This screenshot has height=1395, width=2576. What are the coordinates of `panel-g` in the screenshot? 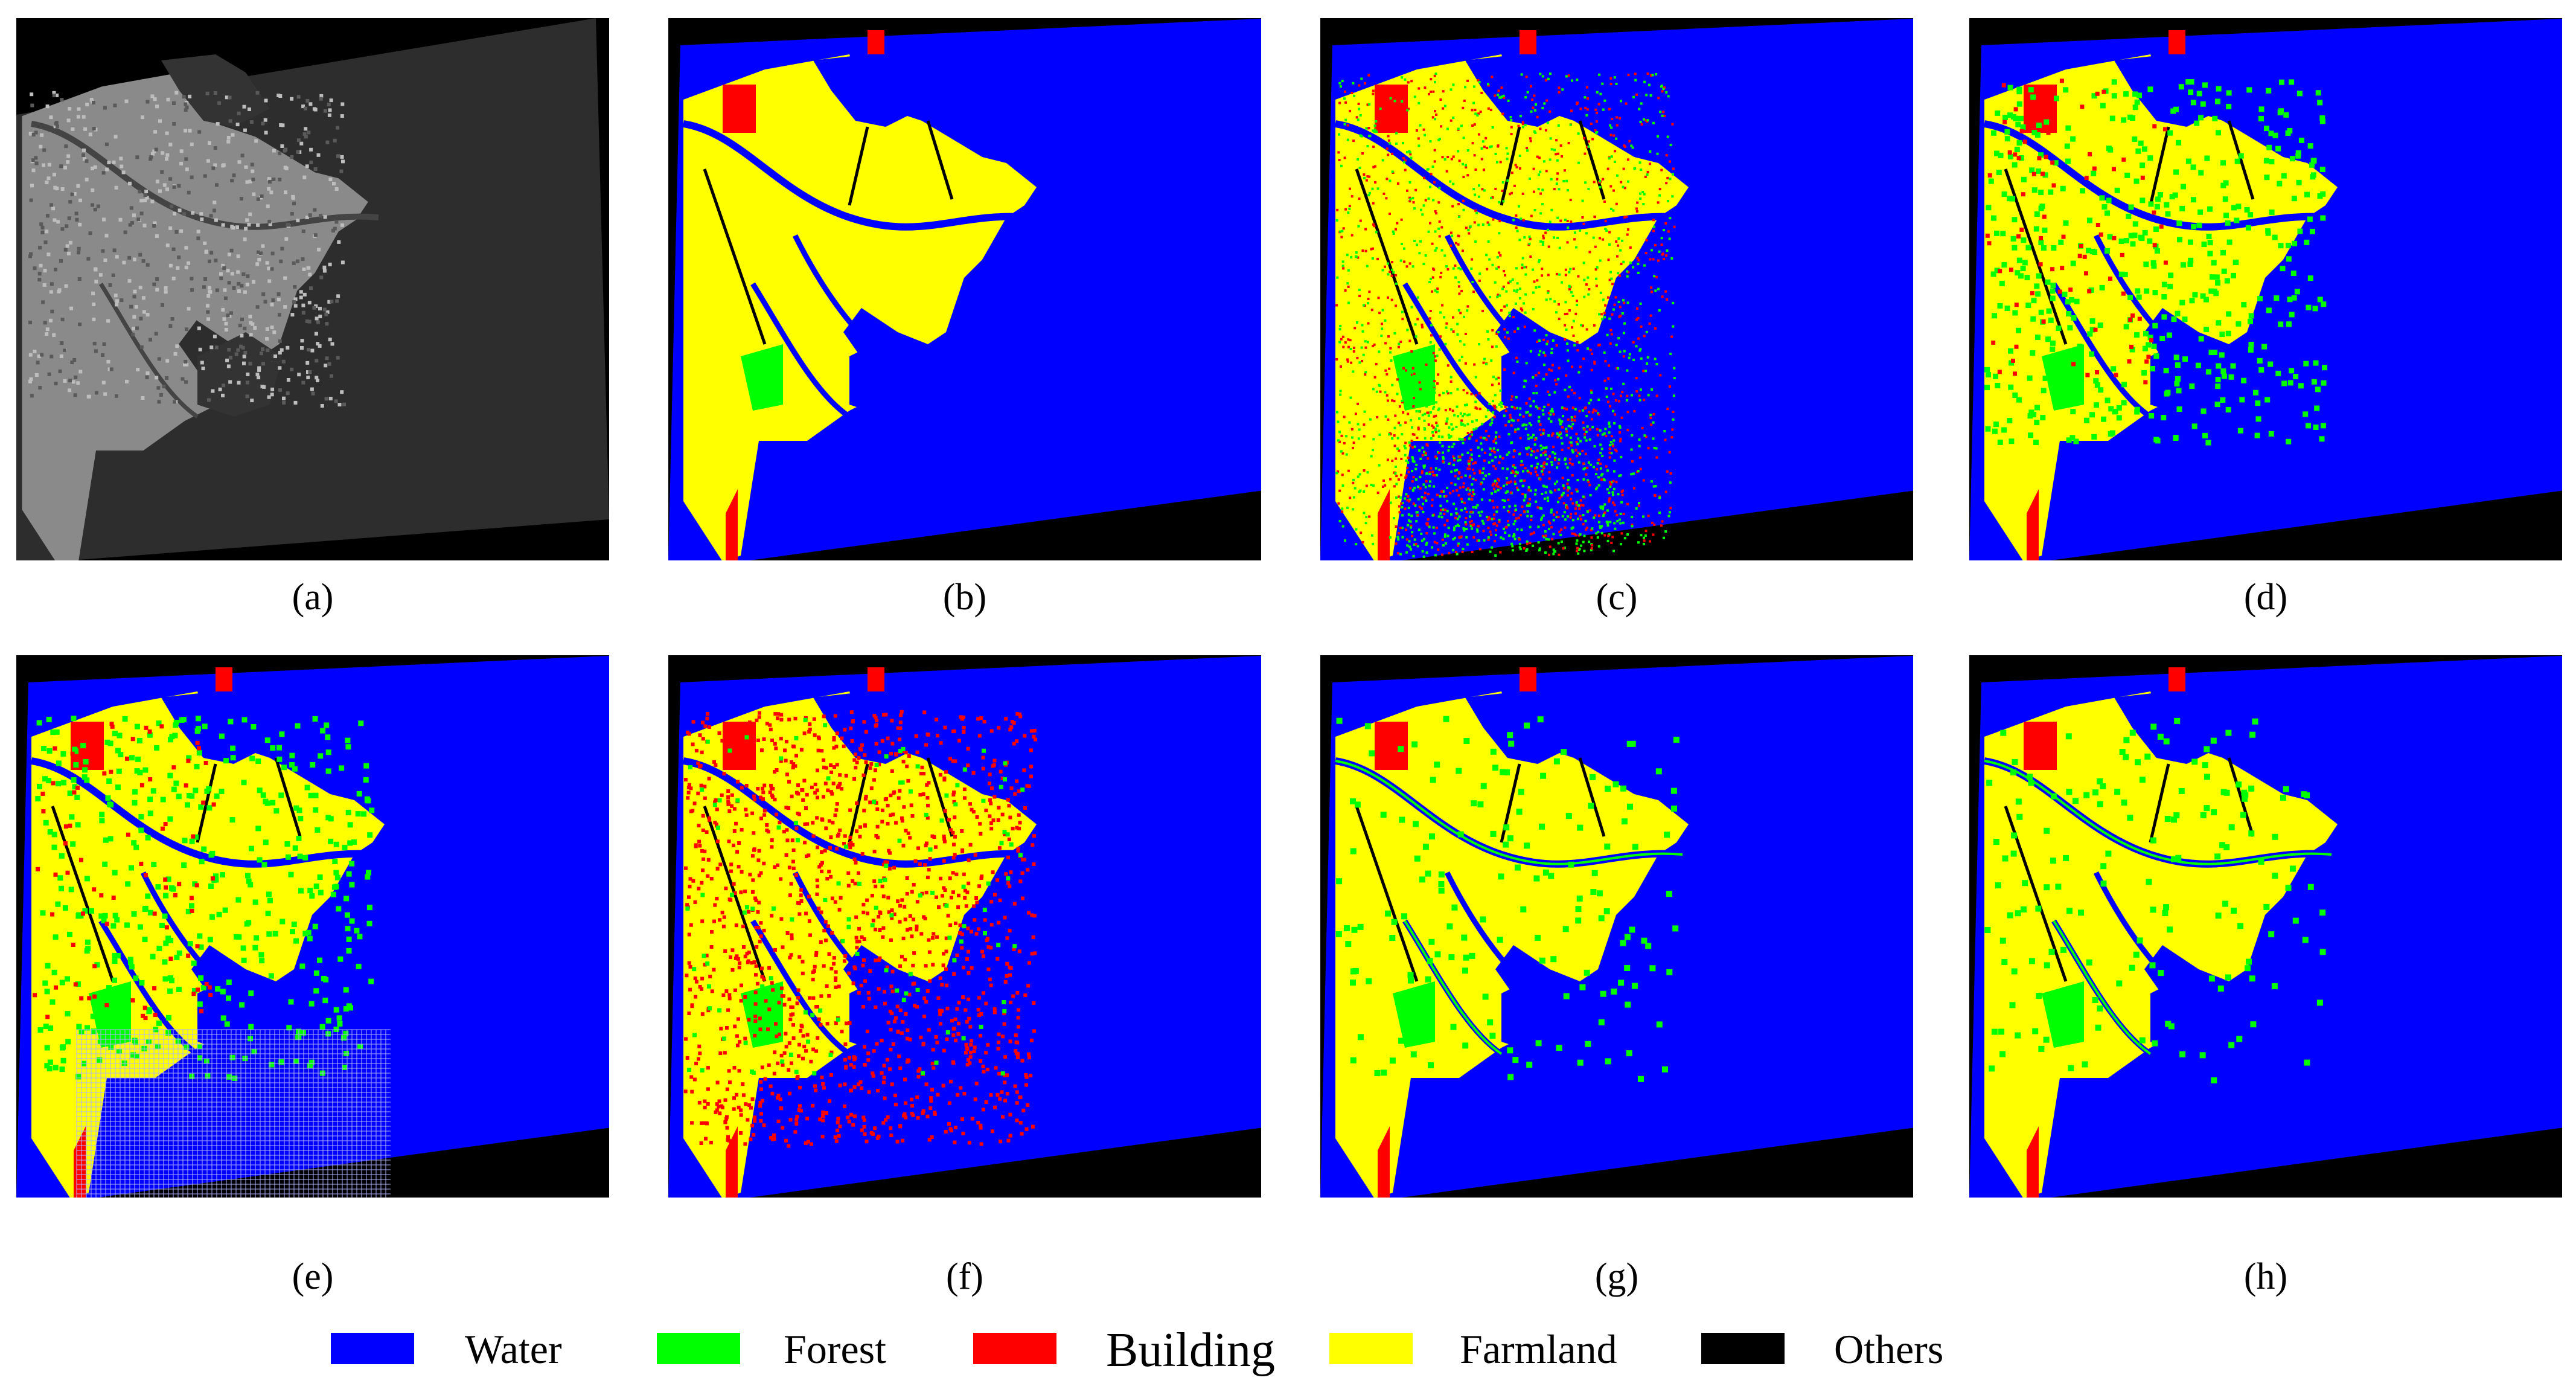 It's located at (1617, 927).